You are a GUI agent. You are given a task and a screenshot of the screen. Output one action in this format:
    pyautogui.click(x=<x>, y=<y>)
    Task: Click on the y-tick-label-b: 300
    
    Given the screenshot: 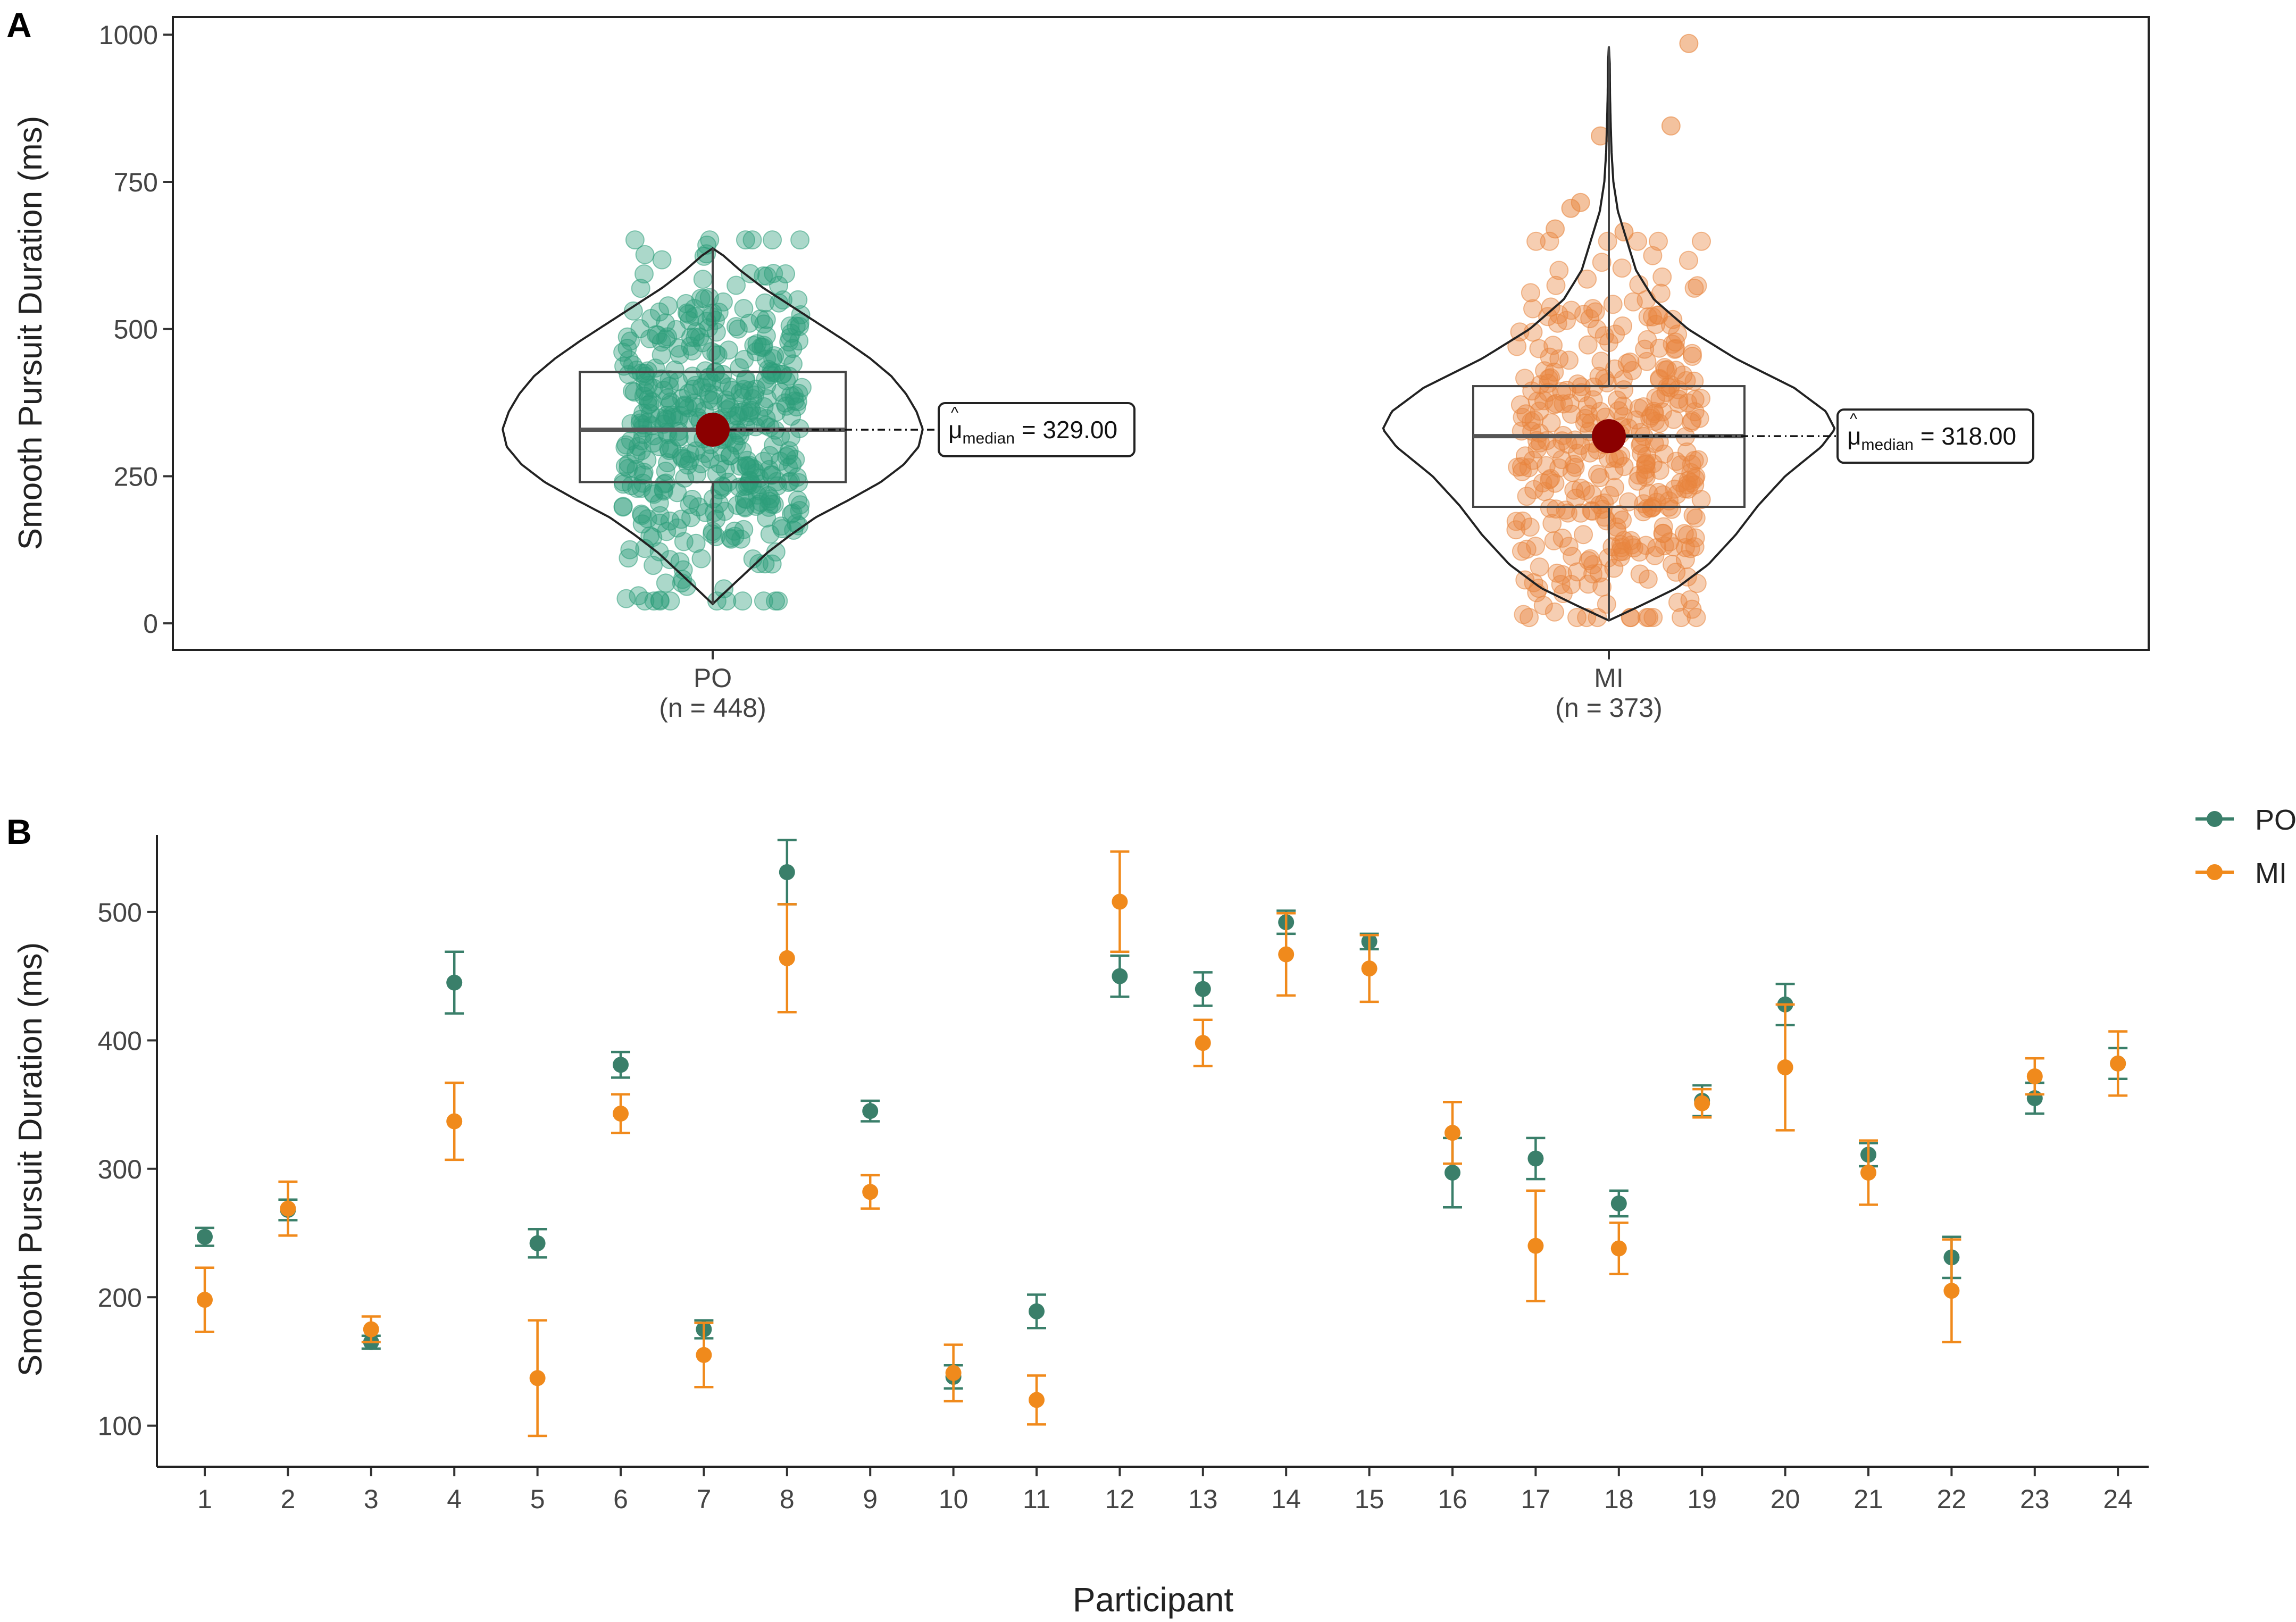 What is the action you would take?
    pyautogui.click(x=120, y=1169)
    